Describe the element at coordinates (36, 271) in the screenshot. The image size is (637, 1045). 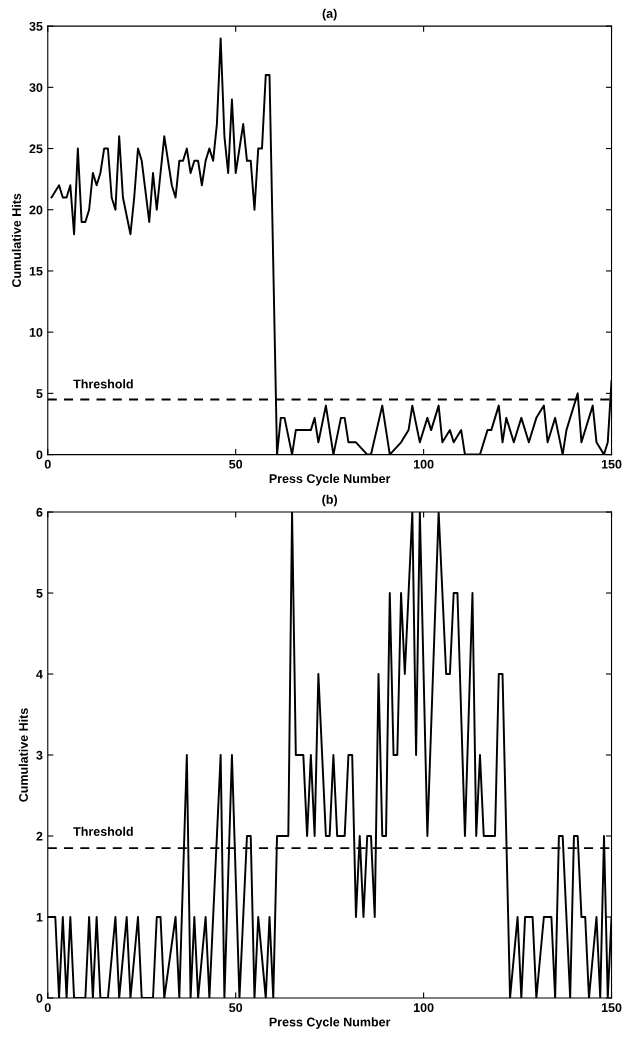
I see `y-tick-label: 15` at that location.